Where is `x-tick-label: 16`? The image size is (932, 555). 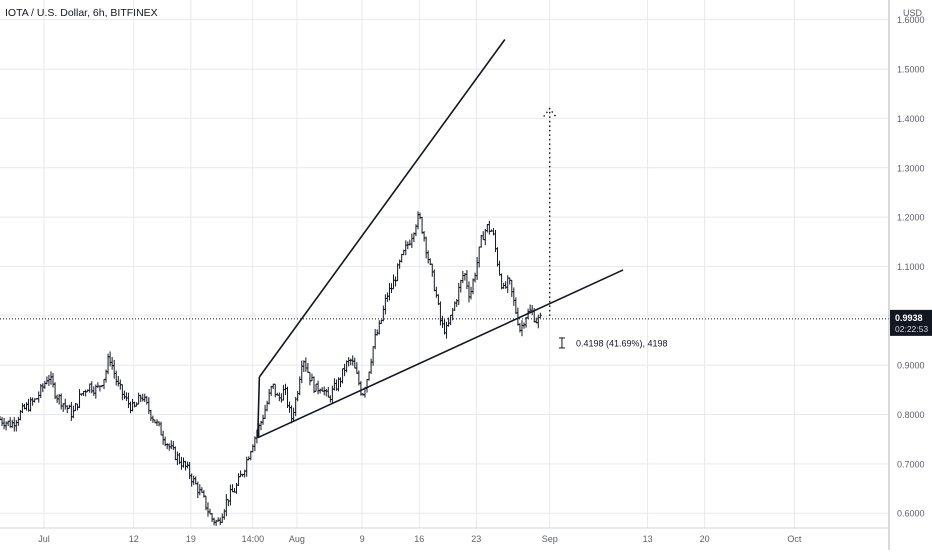
x-tick-label: 16 is located at coordinates (419, 539).